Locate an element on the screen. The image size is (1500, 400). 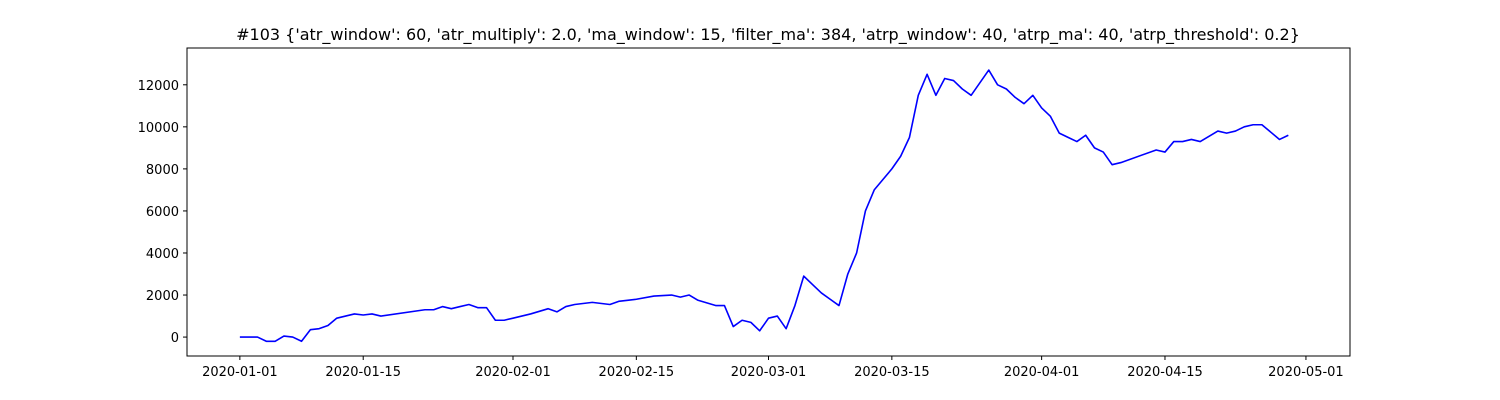
x-tick-label: 2020-02-01 is located at coordinates (513, 372).